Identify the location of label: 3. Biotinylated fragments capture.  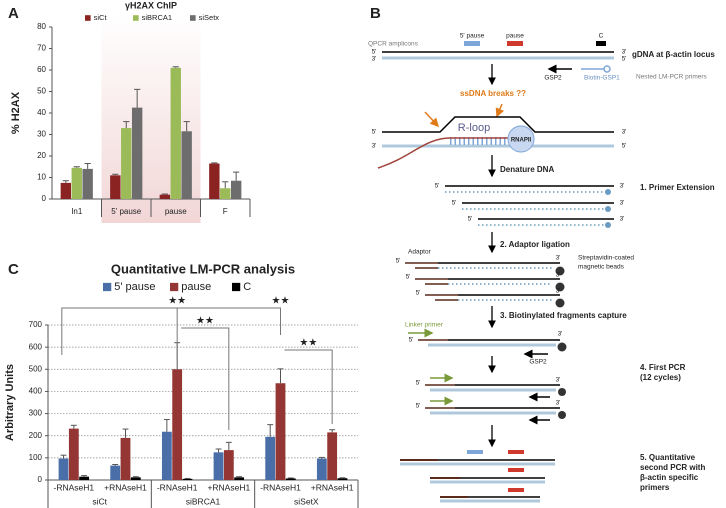
(563, 315).